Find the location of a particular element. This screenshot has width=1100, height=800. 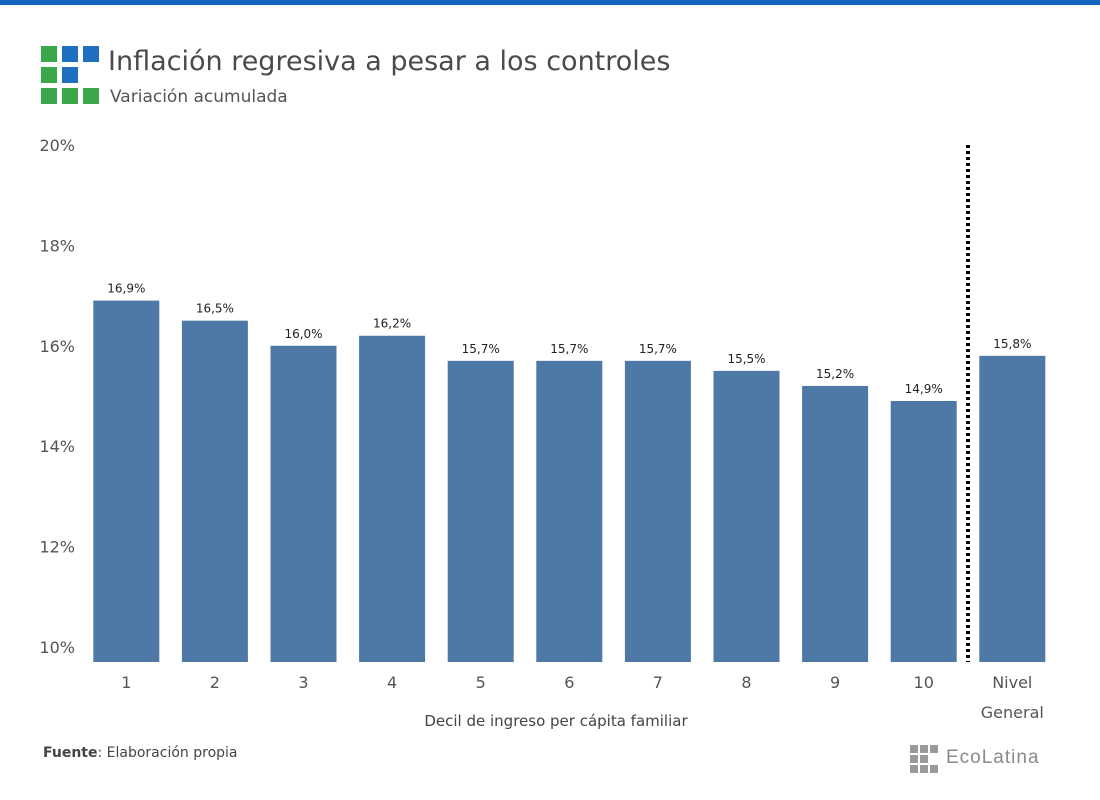

y-tick-label: 12% is located at coordinates (57, 547).